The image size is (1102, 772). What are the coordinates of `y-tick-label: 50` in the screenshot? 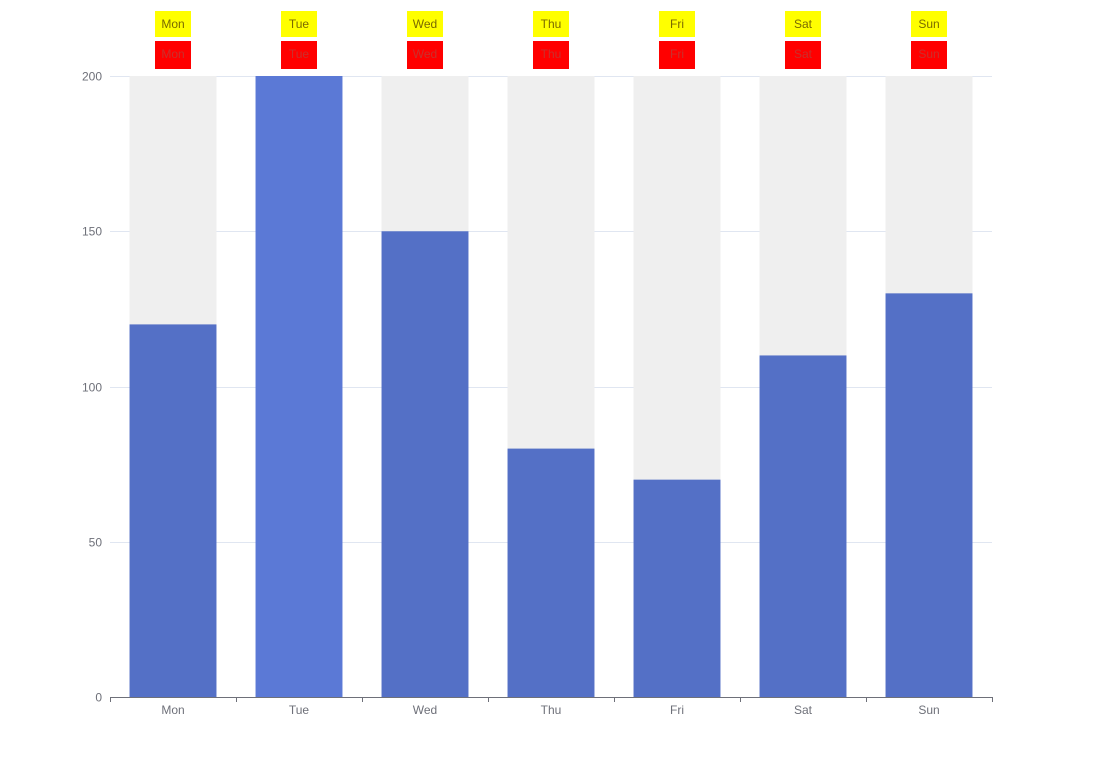 It's located at (96, 543).